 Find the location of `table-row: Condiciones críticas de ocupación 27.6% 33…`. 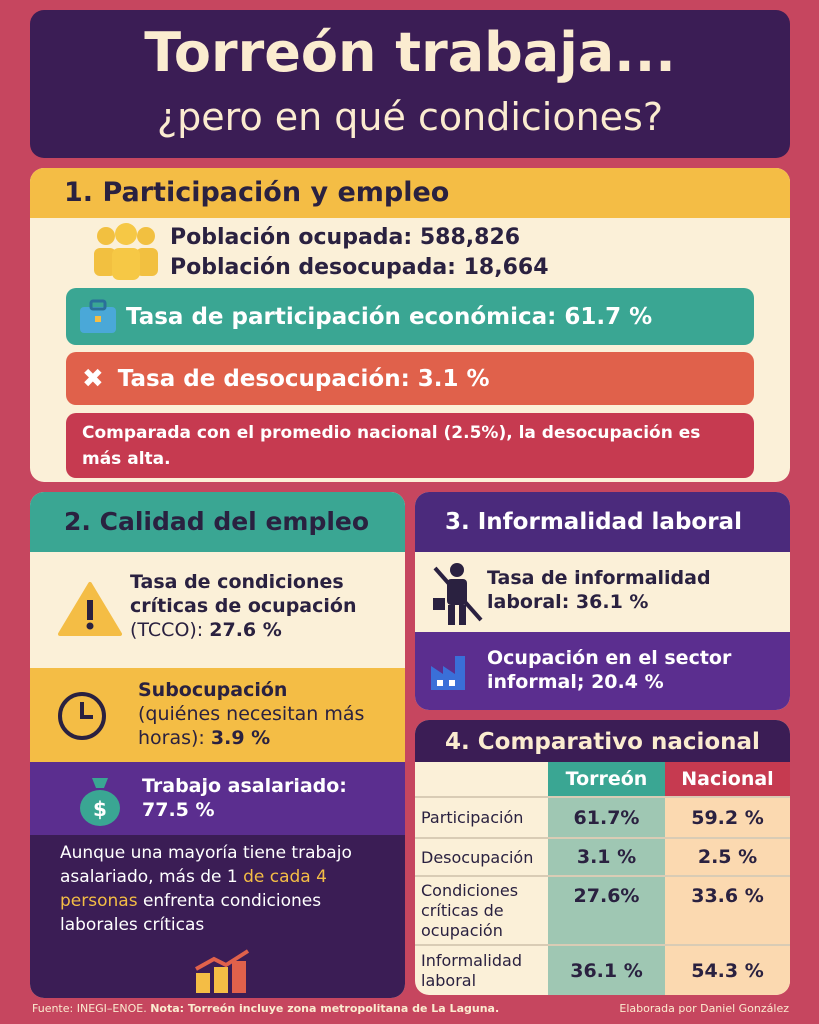

table-row: Condiciones críticas de ocupación 27.6% 33… is located at coordinates (602, 911).